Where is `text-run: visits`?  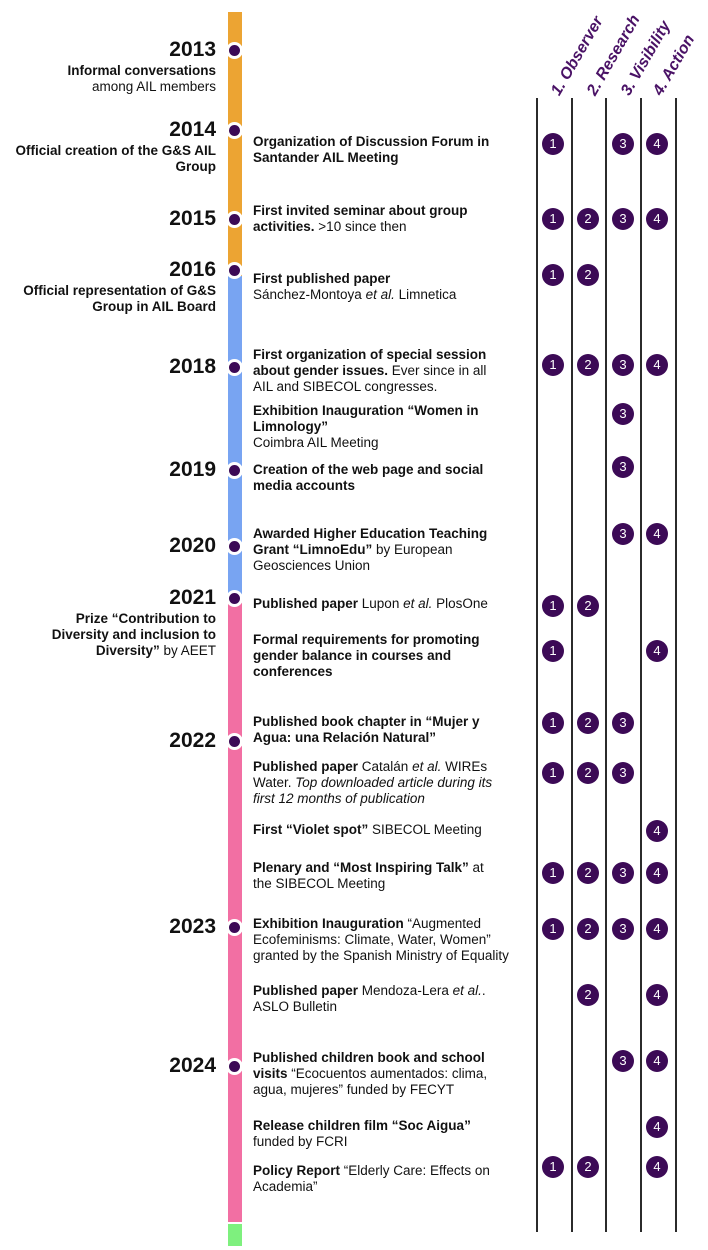
text-run: visits is located at coordinates (270, 1073).